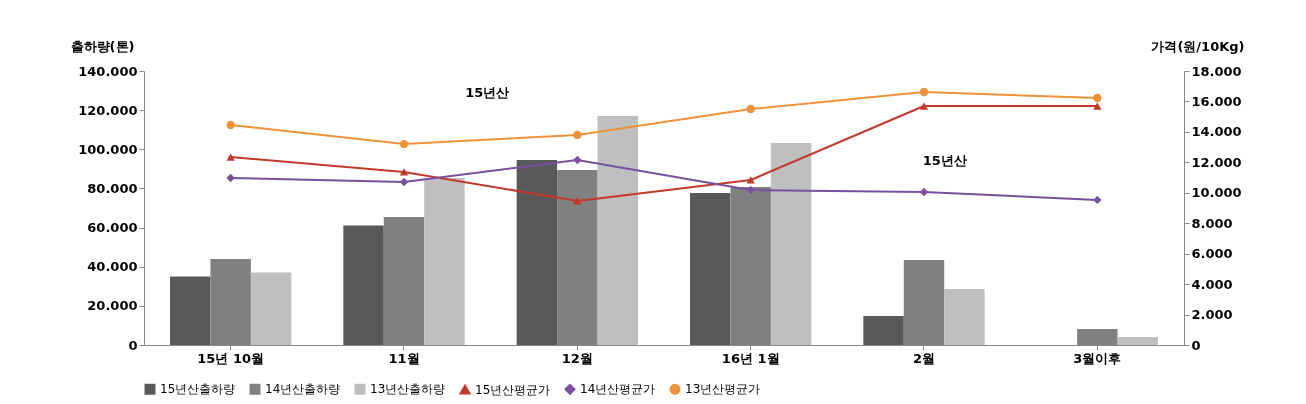  What do you see at coordinates (108, 149) in the screenshot?
I see `y-tick-label: 100.000` at bounding box center [108, 149].